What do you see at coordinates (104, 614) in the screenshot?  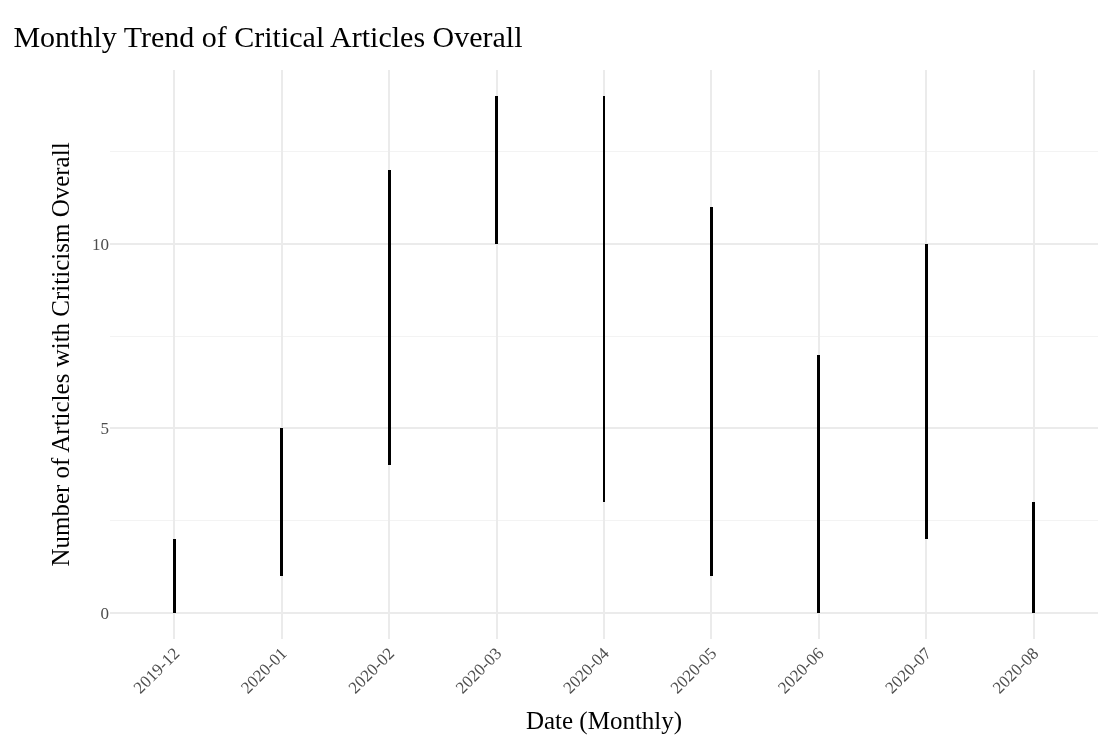 I see `y-tick-label: 0` at bounding box center [104, 614].